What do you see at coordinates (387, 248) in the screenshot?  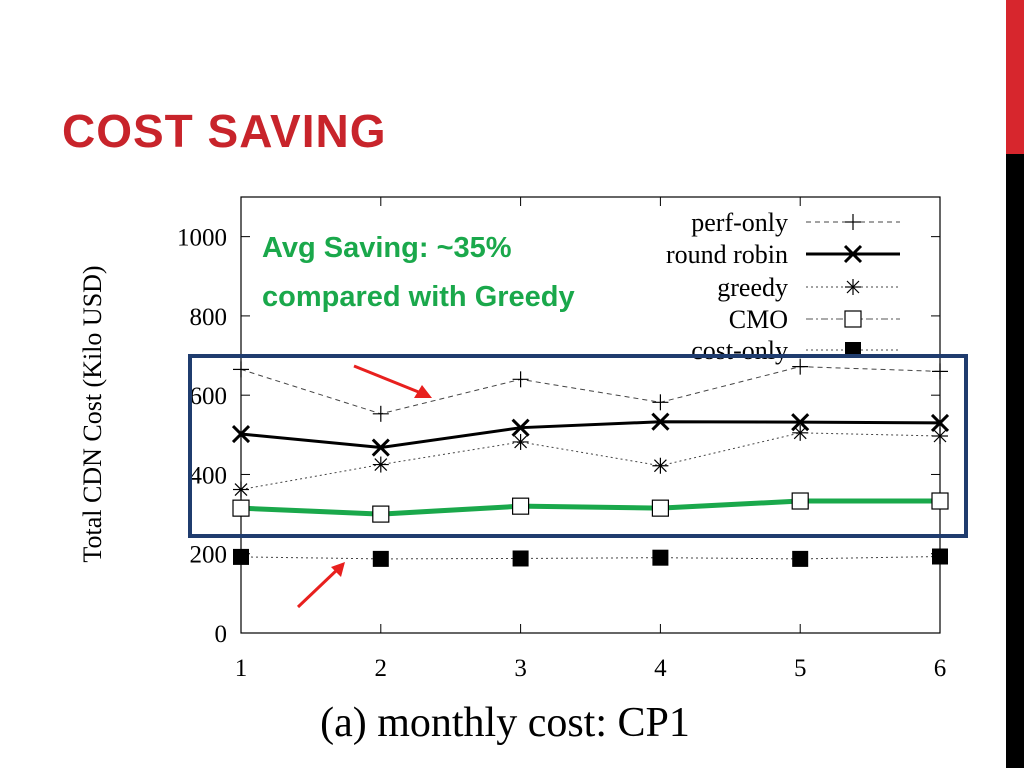 I see `annotation-line-1: Avg Saving: ~35%` at bounding box center [387, 248].